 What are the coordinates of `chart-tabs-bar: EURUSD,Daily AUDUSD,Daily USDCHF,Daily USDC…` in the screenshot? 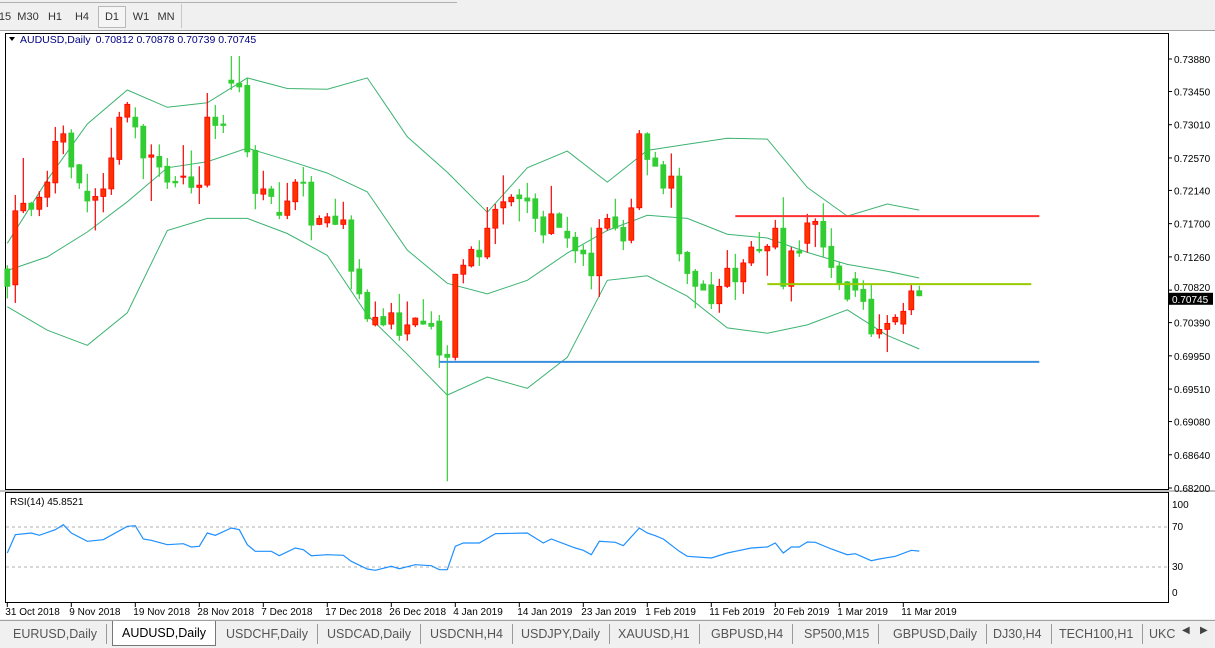 It's located at (607, 634).